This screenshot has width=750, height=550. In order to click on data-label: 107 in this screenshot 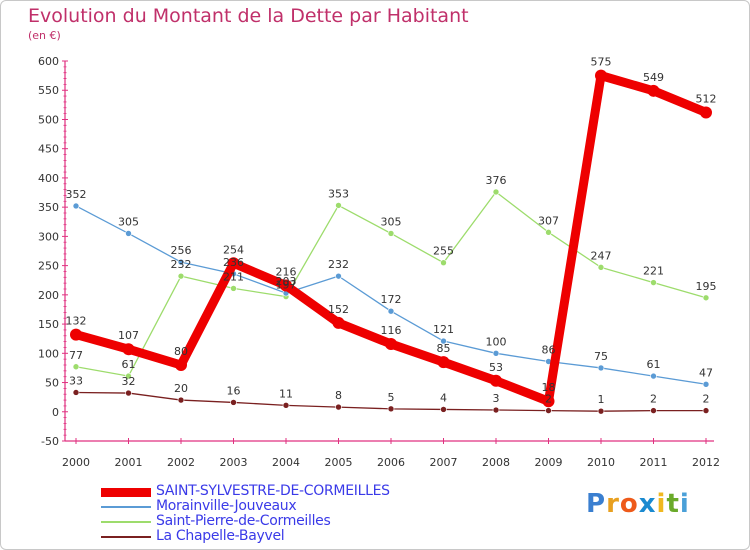, I will do `click(128, 335)`.